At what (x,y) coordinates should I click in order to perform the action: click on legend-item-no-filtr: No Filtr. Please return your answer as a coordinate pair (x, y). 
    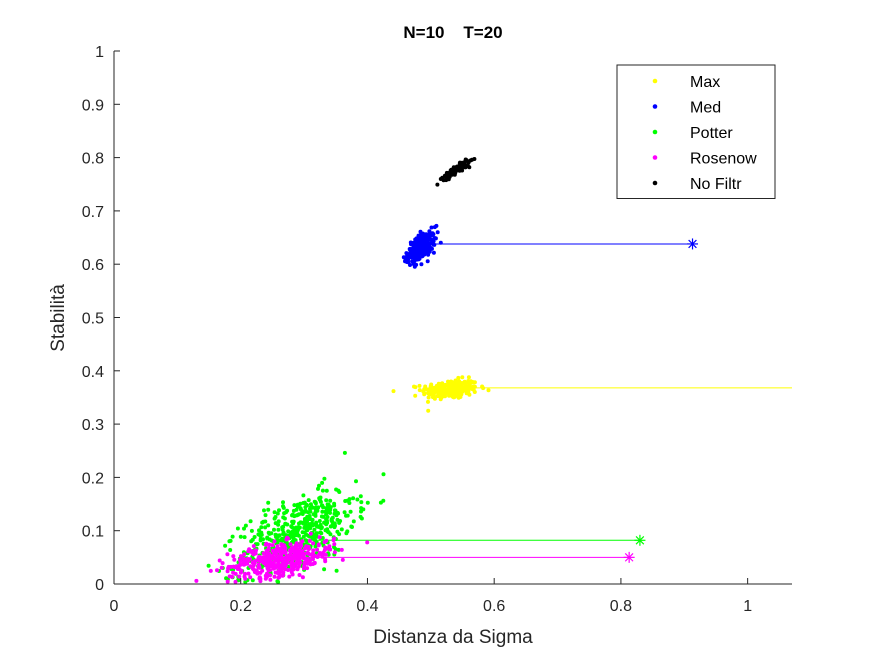
    Looking at the image, I should click on (697, 184).